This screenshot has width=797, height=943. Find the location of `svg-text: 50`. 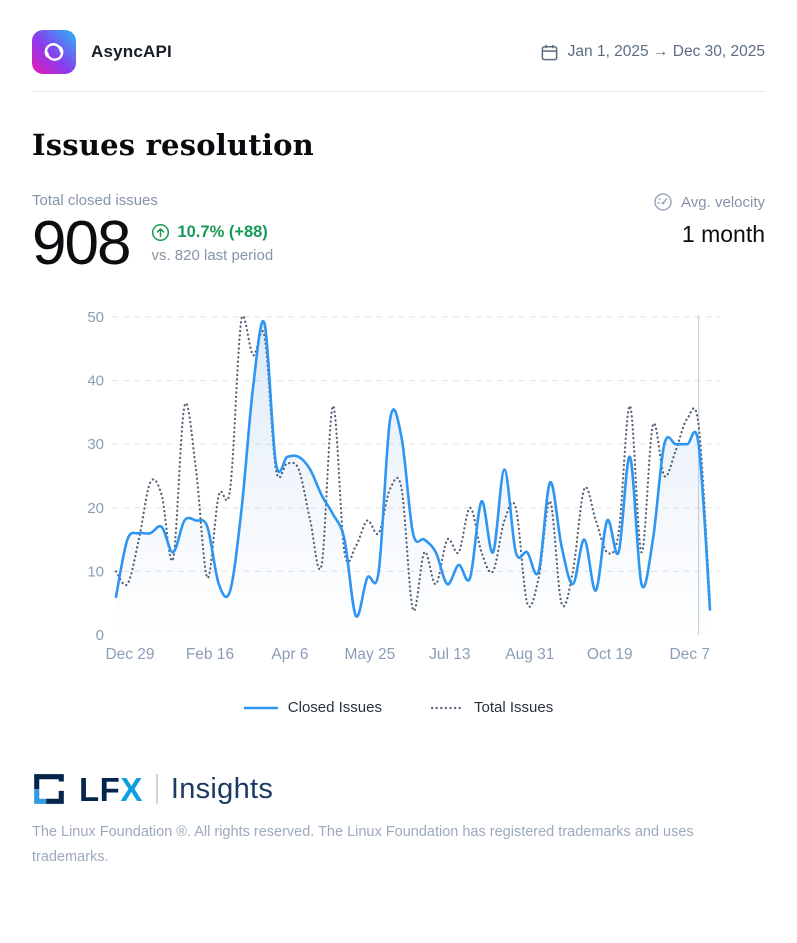

svg-text: 50 is located at coordinates (95, 317).